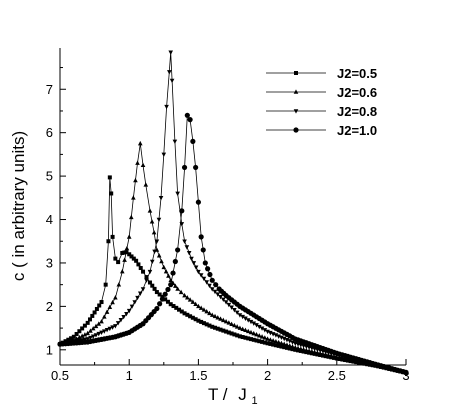 The height and width of the screenshot is (412, 463). Describe the element at coordinates (49, 176) in the screenshot. I see `y-tick-label: 5` at that location.